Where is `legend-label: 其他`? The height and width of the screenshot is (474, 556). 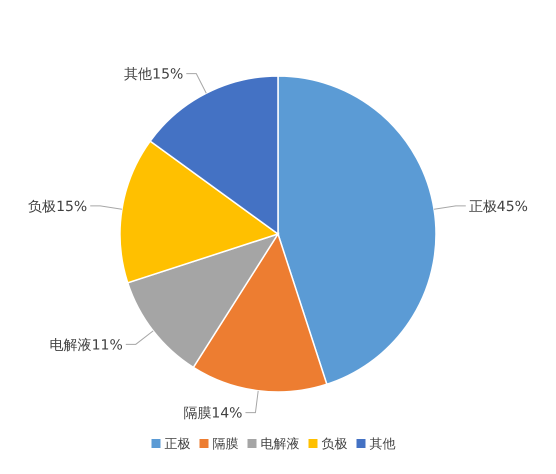 legend-label: 其他 is located at coordinates (383, 444).